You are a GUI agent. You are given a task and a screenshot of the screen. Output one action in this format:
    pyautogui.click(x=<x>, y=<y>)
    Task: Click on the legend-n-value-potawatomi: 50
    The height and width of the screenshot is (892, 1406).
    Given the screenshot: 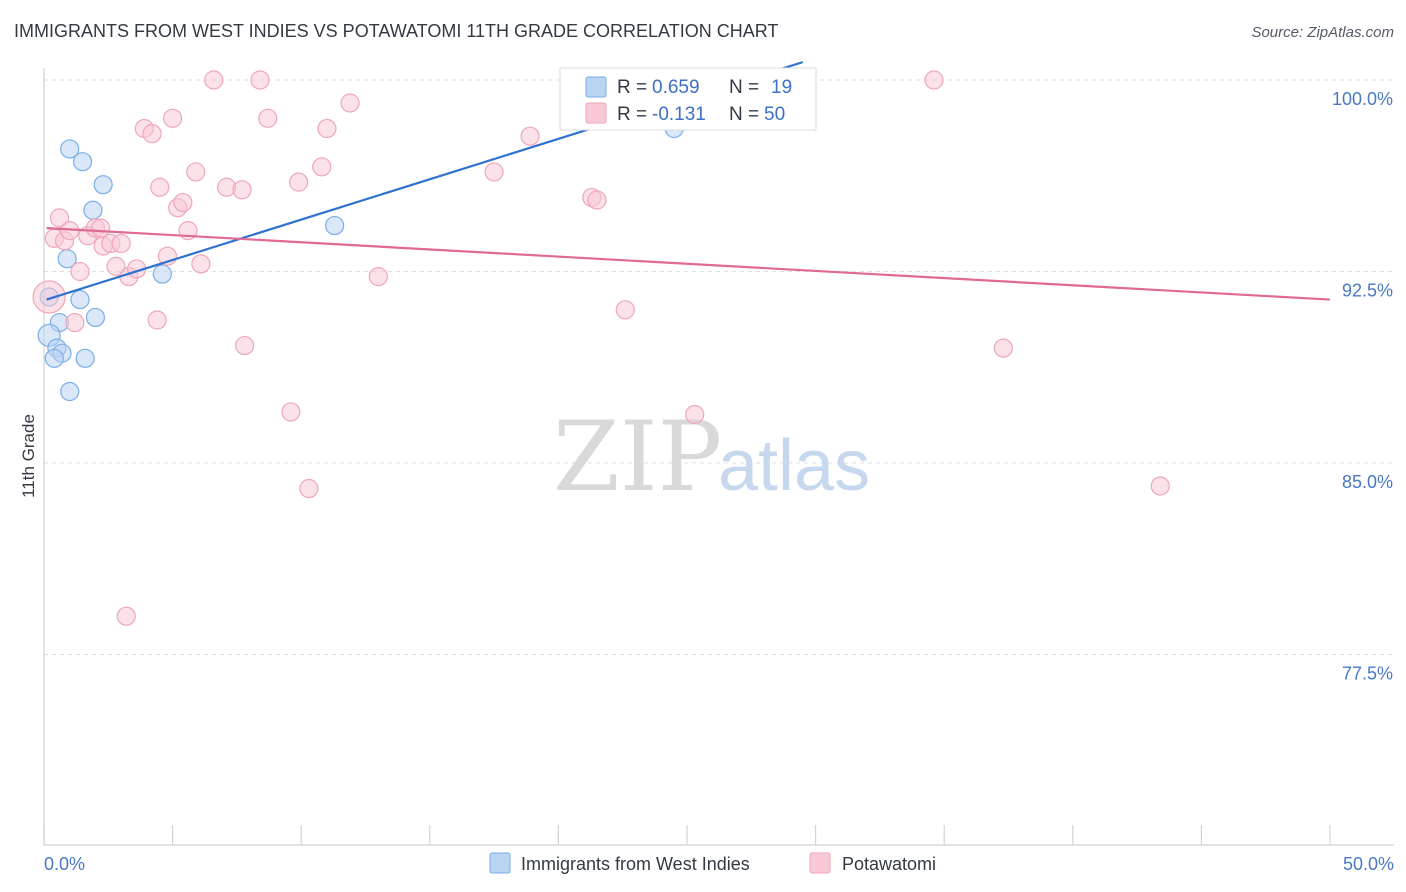 What is the action you would take?
    pyautogui.click(x=774, y=114)
    